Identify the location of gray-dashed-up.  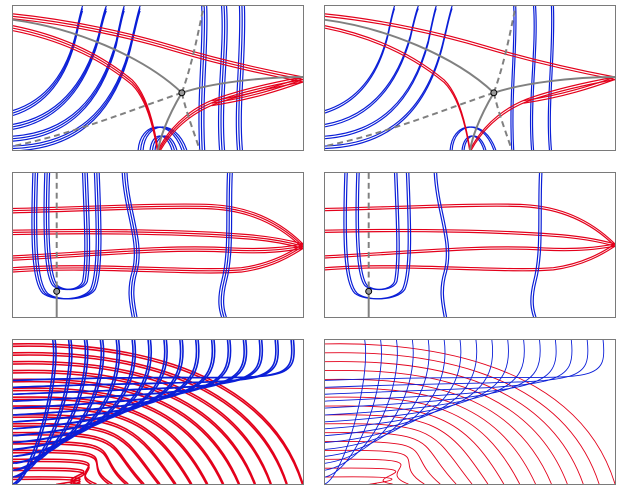
(504, 50).